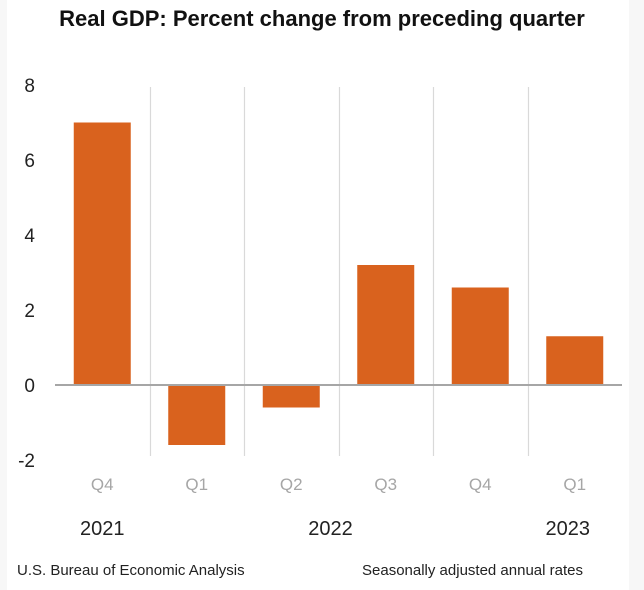 The height and width of the screenshot is (590, 644). What do you see at coordinates (291, 484) in the screenshot?
I see `x-tick-label: Q2` at bounding box center [291, 484].